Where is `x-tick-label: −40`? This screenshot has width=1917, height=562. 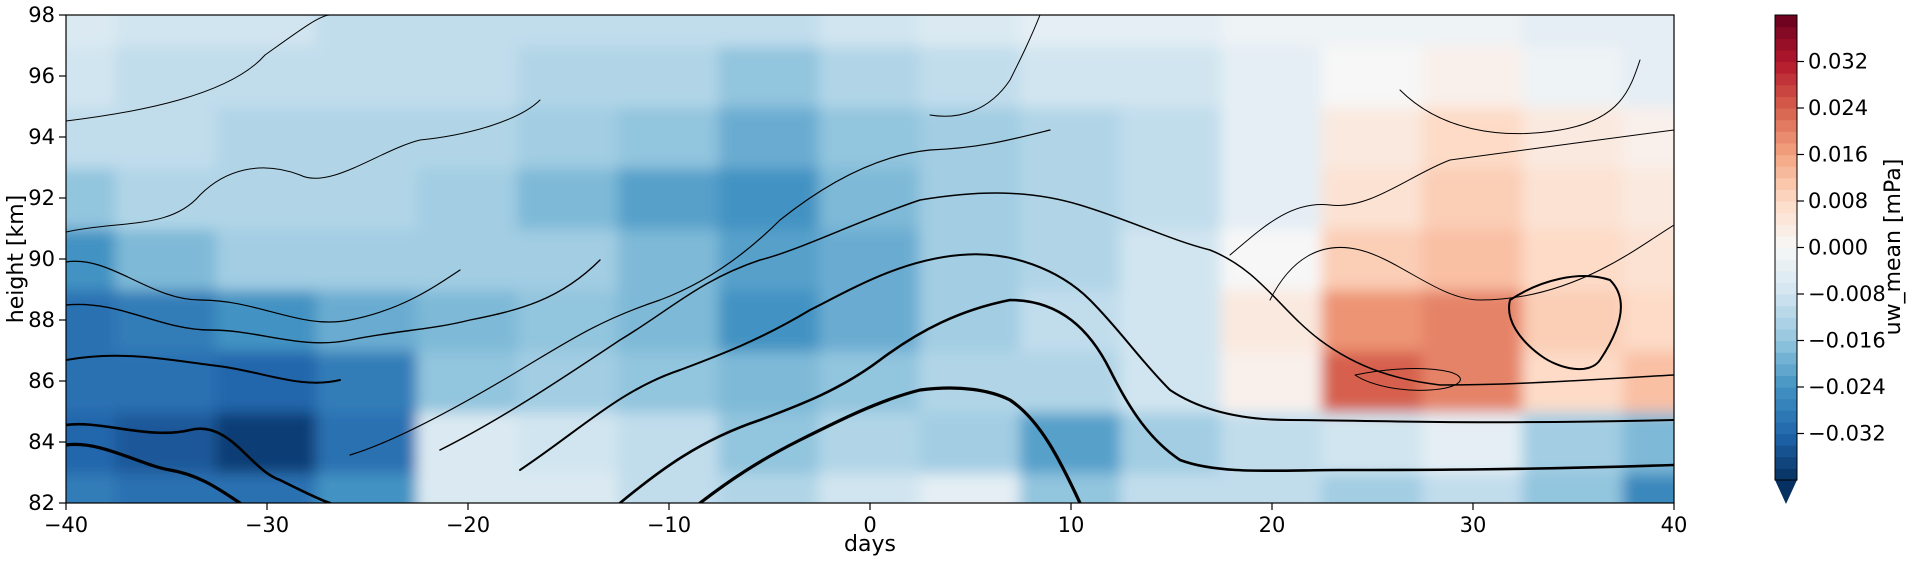
x-tick-label: −40 is located at coordinates (66, 525).